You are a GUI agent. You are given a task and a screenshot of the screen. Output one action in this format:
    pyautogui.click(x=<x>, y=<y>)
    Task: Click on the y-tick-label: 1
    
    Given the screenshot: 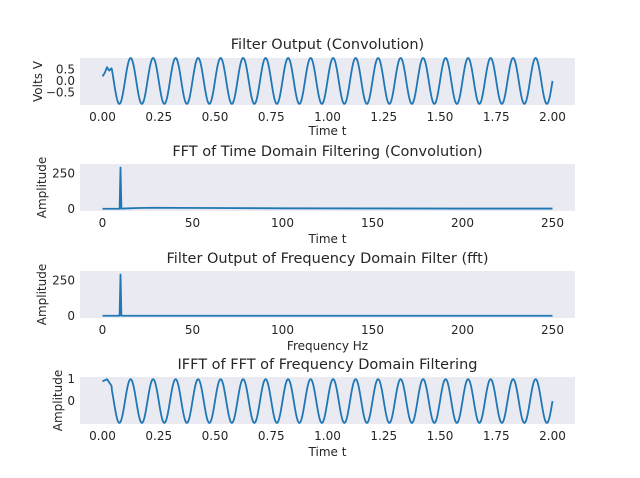 What is the action you would take?
    pyautogui.click(x=71, y=379)
    